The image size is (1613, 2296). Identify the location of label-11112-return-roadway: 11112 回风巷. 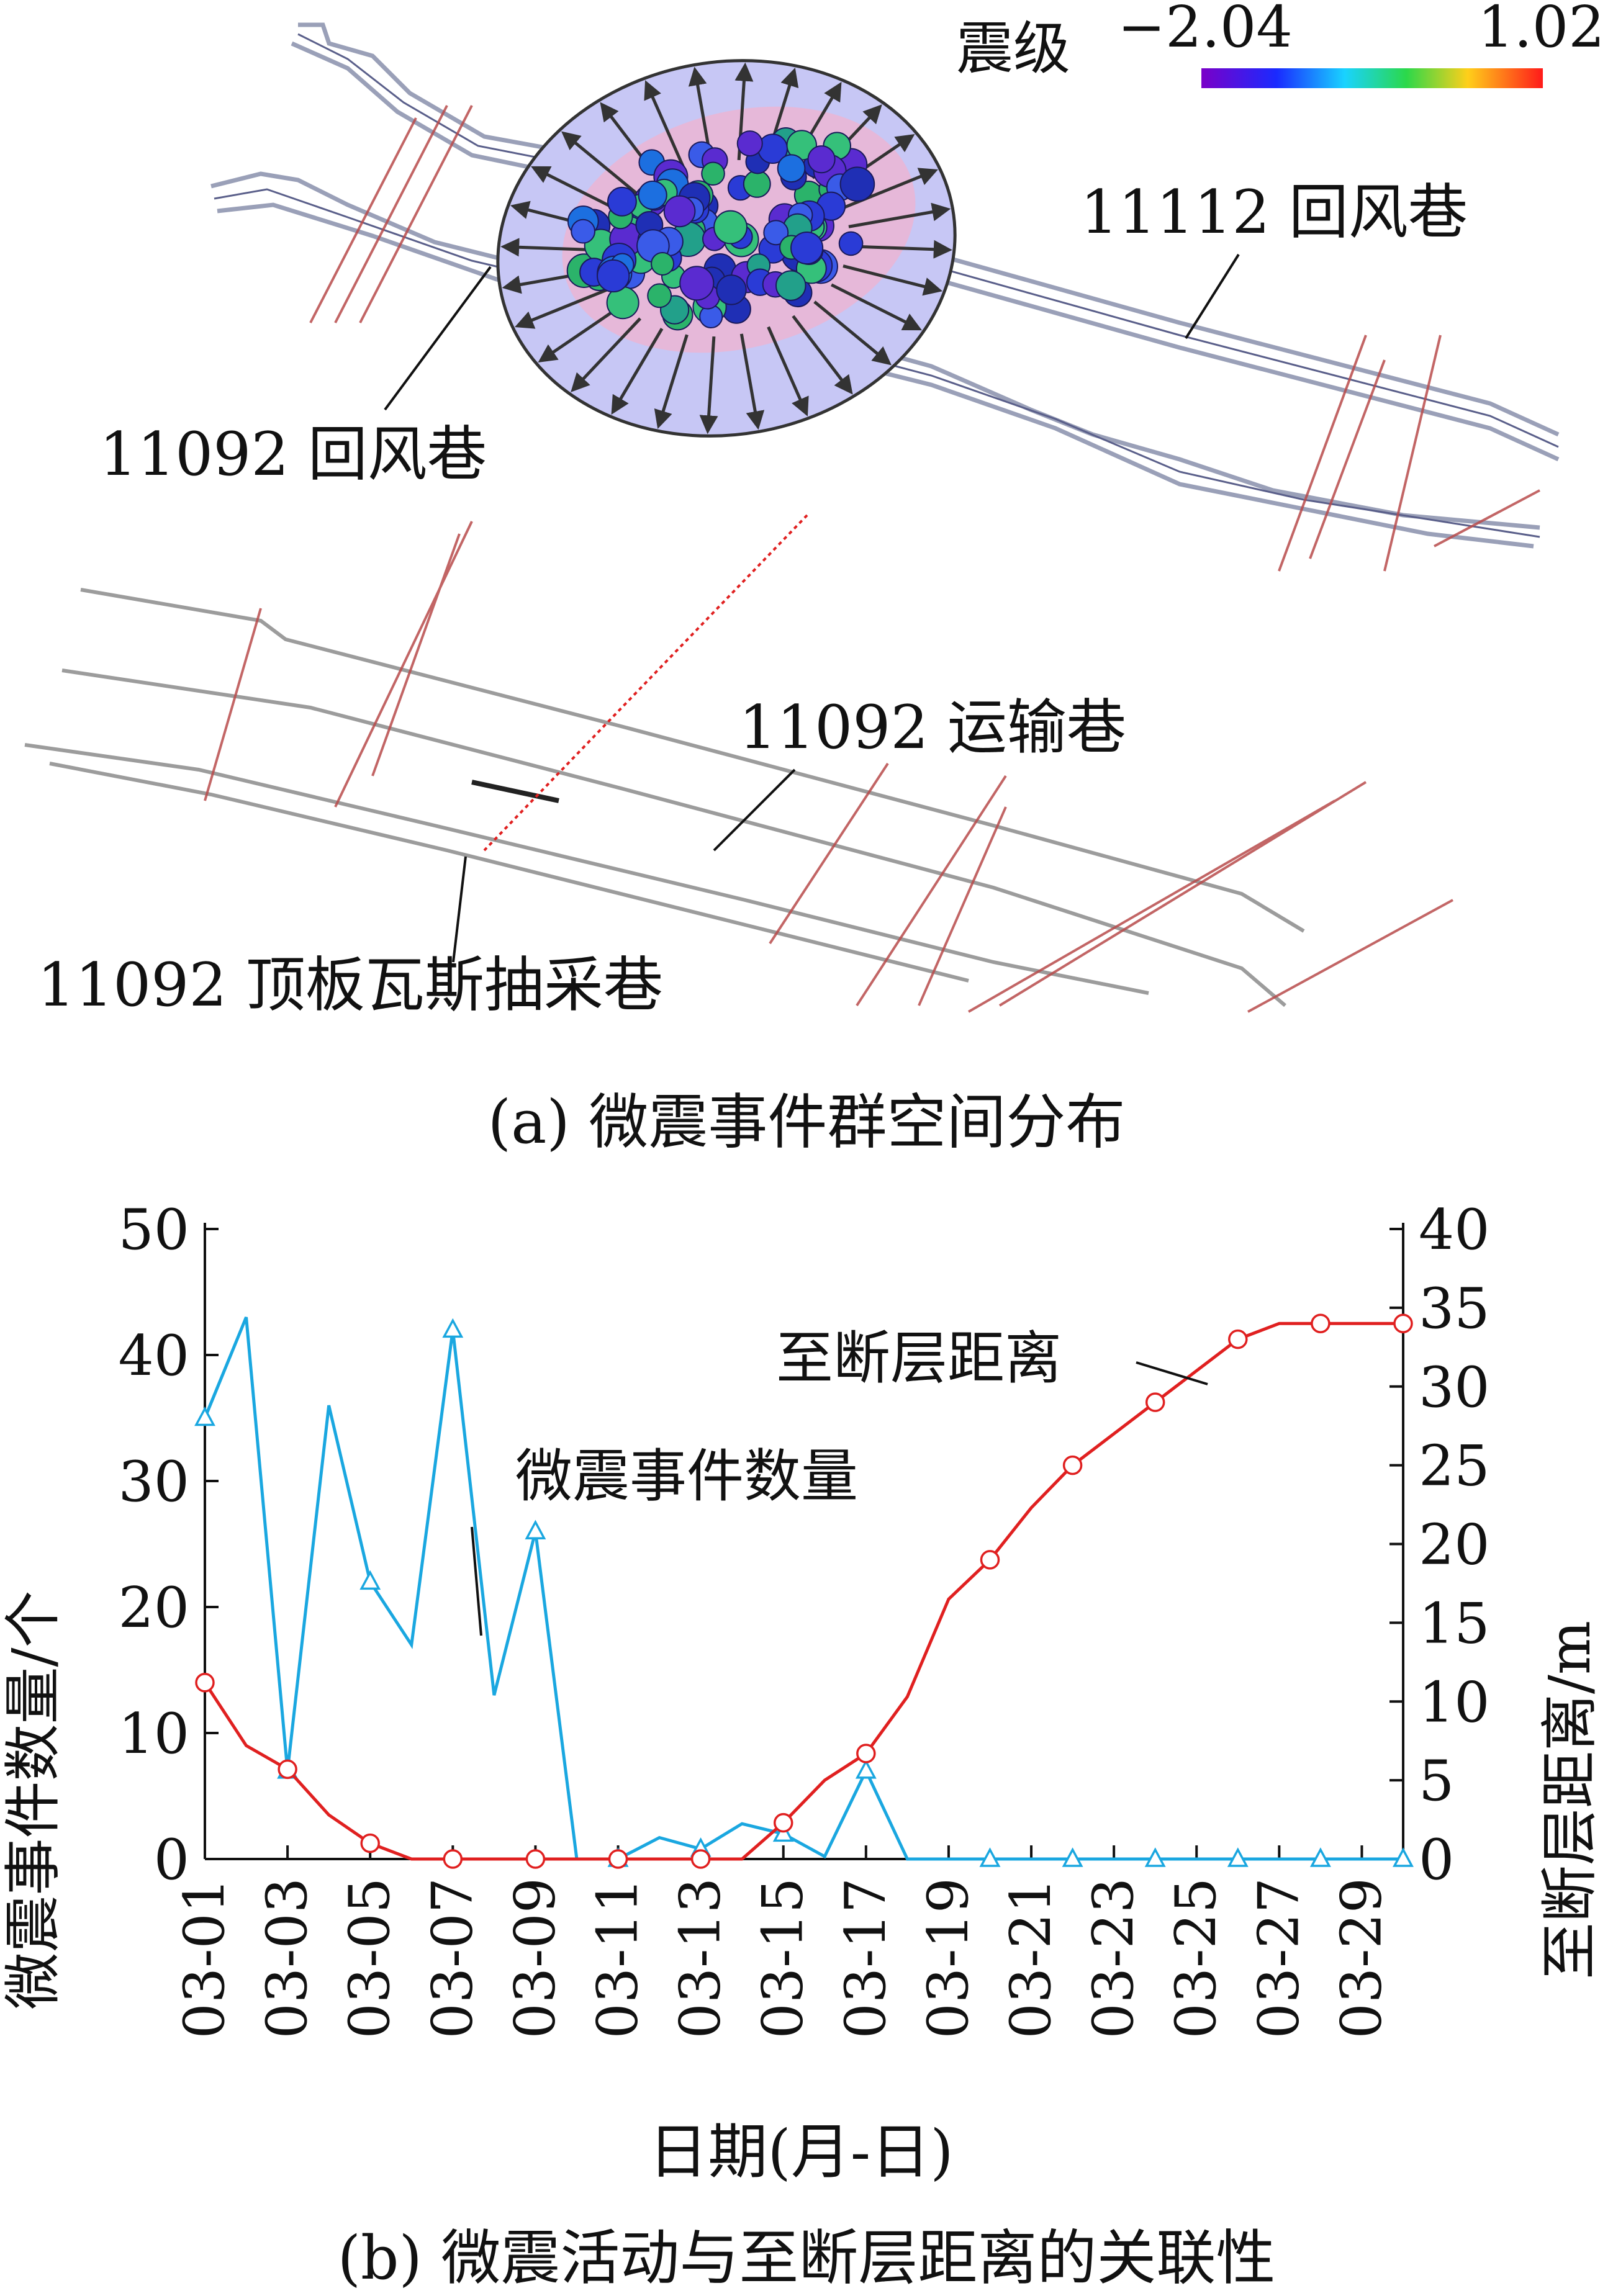
(1274, 212).